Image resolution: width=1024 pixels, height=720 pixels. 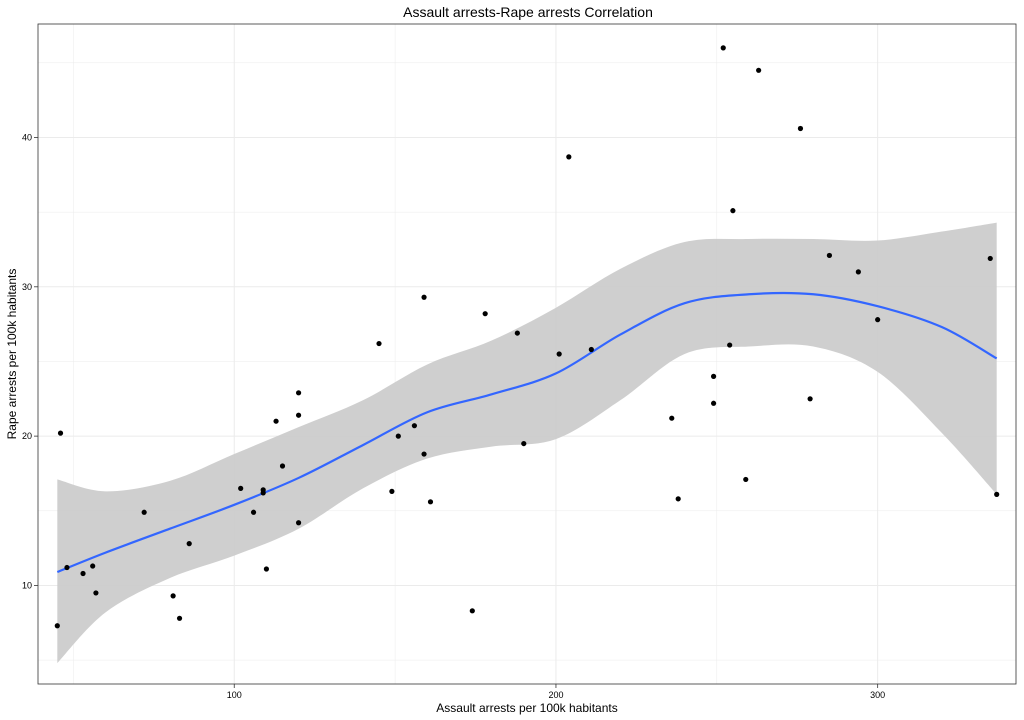 I want to click on x-axis: 100 200 300, so click(x=556, y=692).